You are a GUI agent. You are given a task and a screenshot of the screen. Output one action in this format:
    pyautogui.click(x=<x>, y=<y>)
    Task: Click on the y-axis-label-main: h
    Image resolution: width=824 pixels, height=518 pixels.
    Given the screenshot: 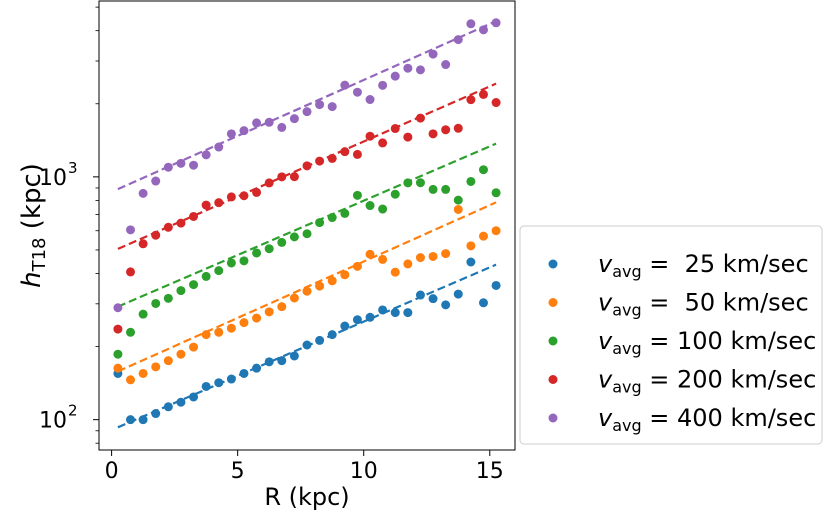 What is the action you would take?
    pyautogui.click(x=32, y=279)
    